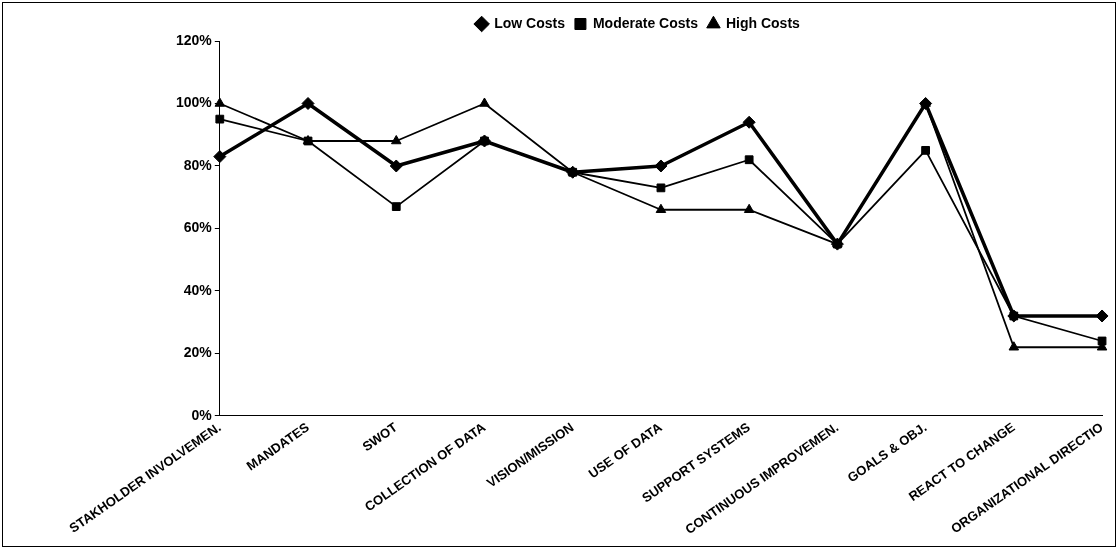 The image size is (1120, 551). I want to click on y-tick-label: 100%, so click(194, 102).